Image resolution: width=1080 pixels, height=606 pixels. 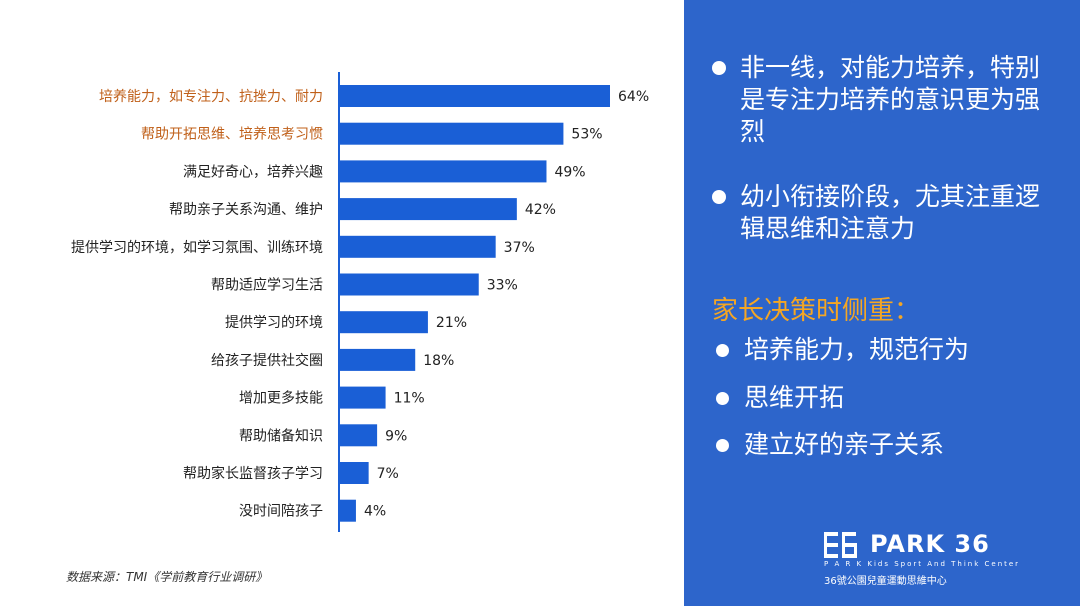 I want to click on category-label-7: 提供学习的环境, so click(x=274, y=323).